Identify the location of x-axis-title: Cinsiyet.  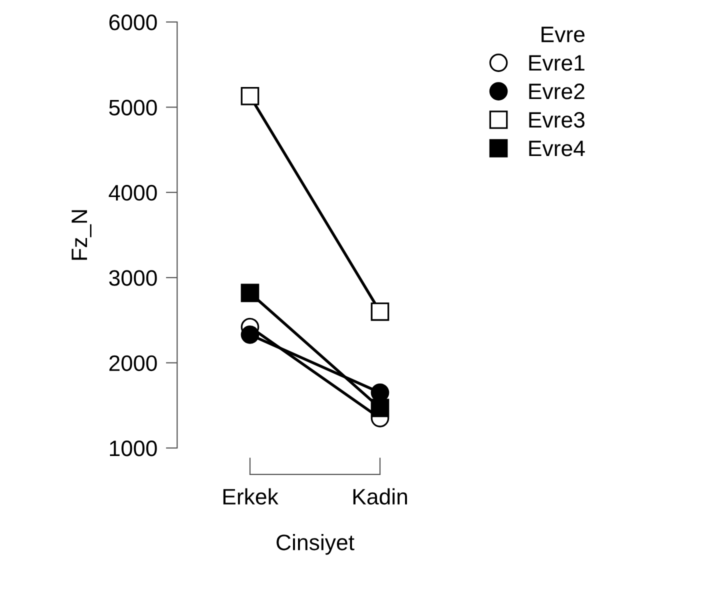
(315, 544).